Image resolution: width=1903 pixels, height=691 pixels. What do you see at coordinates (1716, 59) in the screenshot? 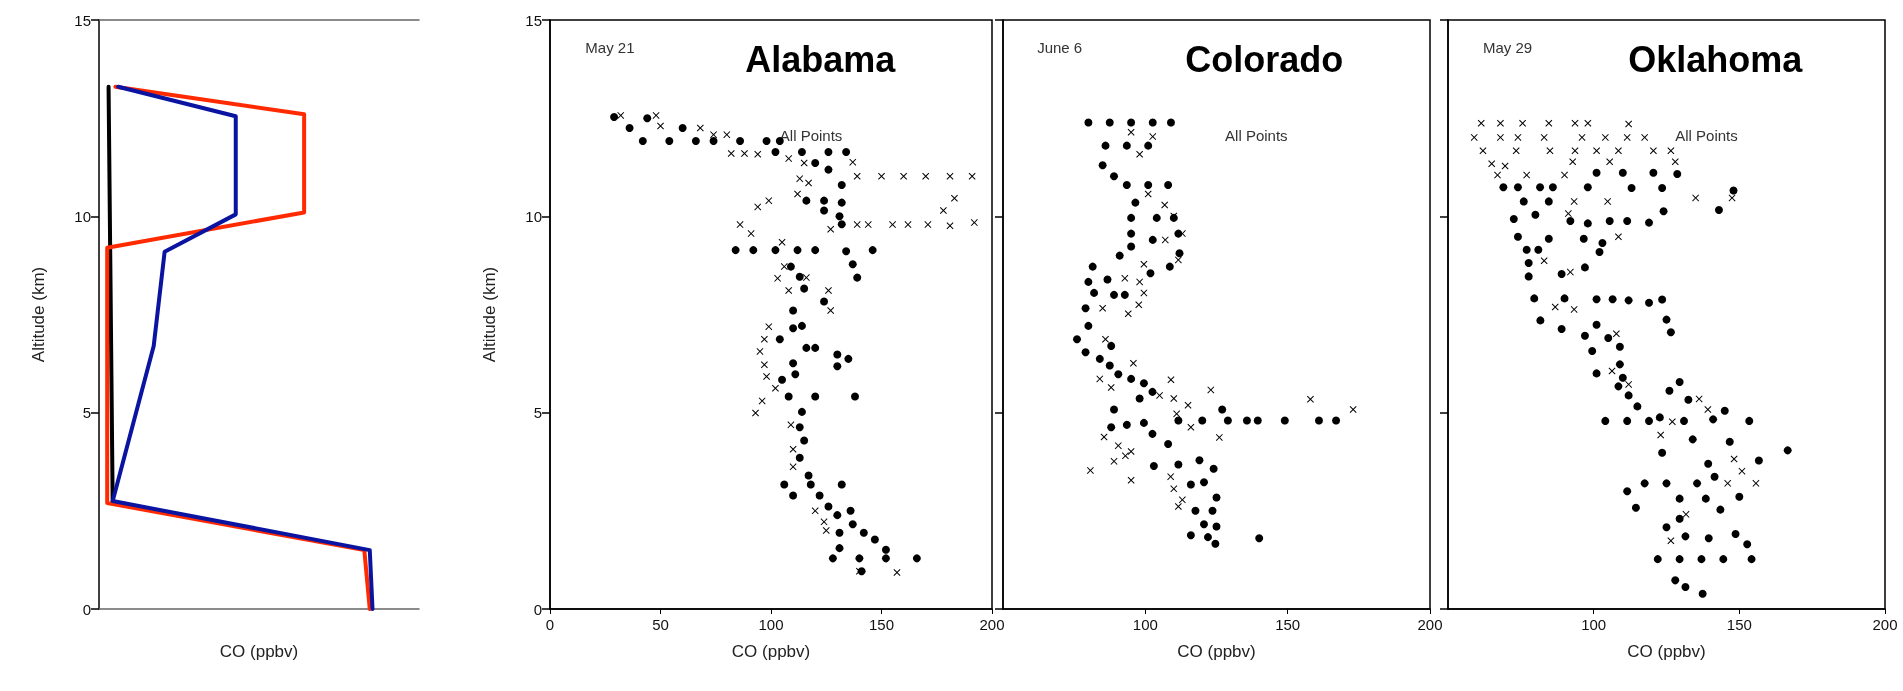
I see `text: Oklahoma` at bounding box center [1716, 59].